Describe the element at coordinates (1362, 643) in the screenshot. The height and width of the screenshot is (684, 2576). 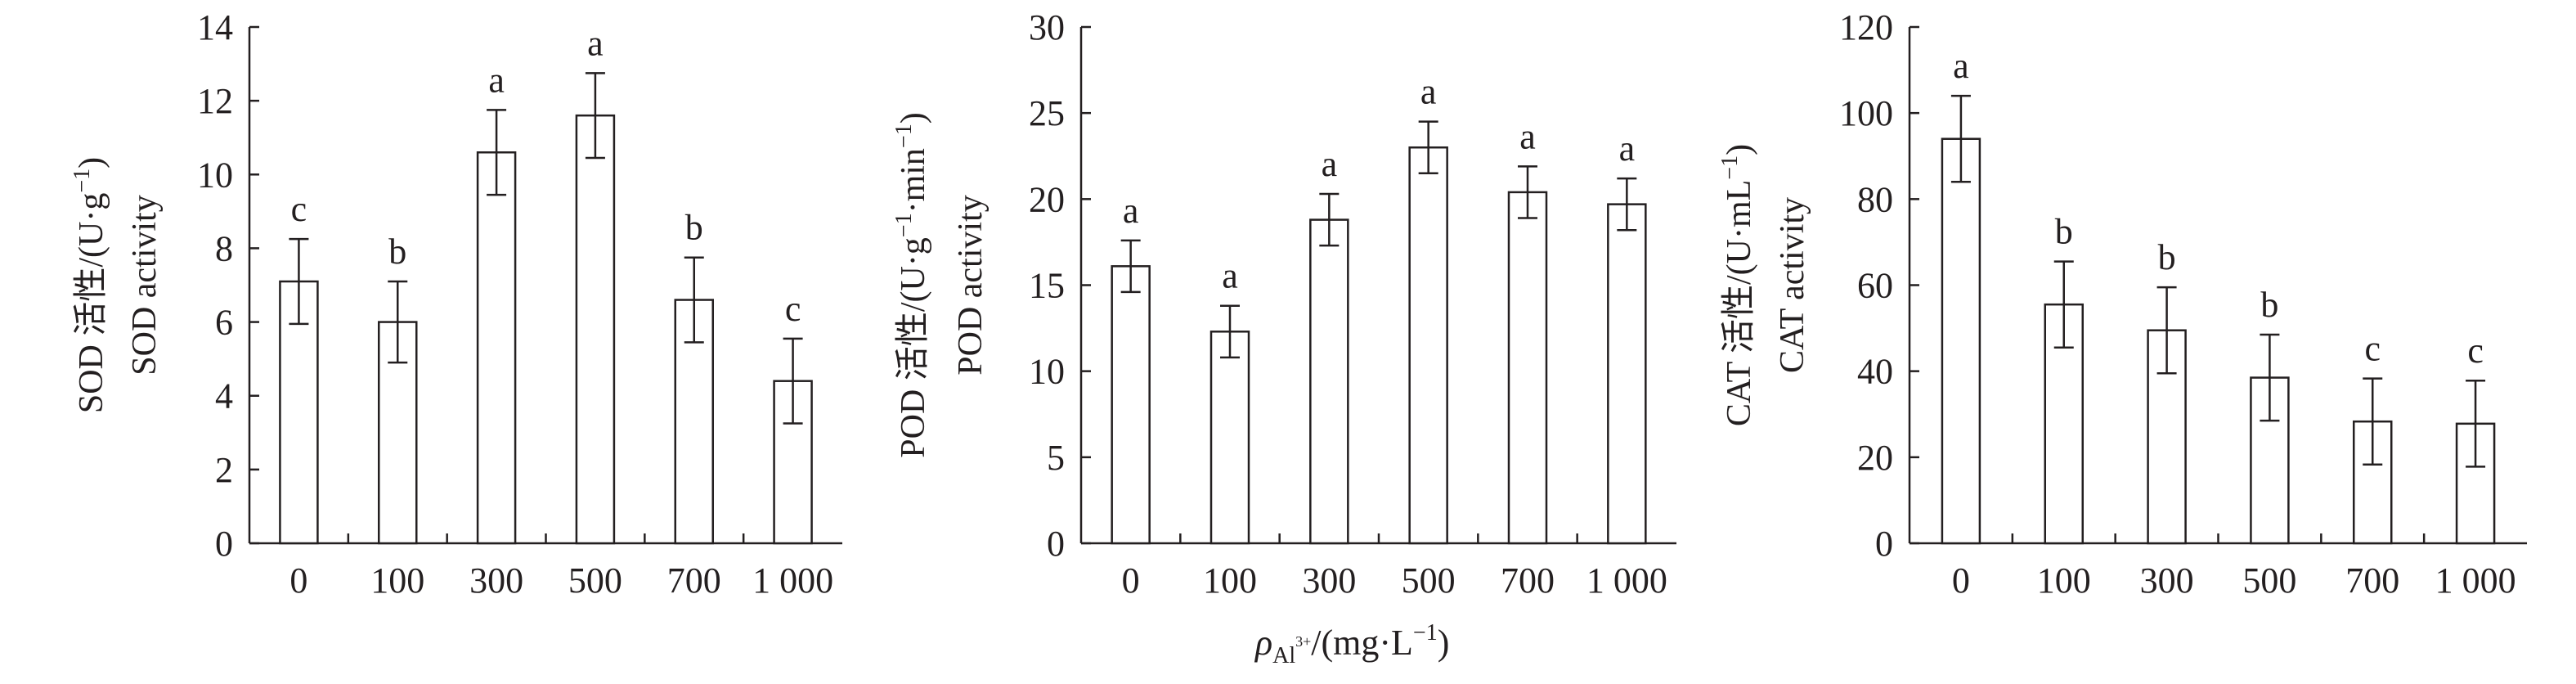
I see `x-axis-unit: /(mg·L` at that location.